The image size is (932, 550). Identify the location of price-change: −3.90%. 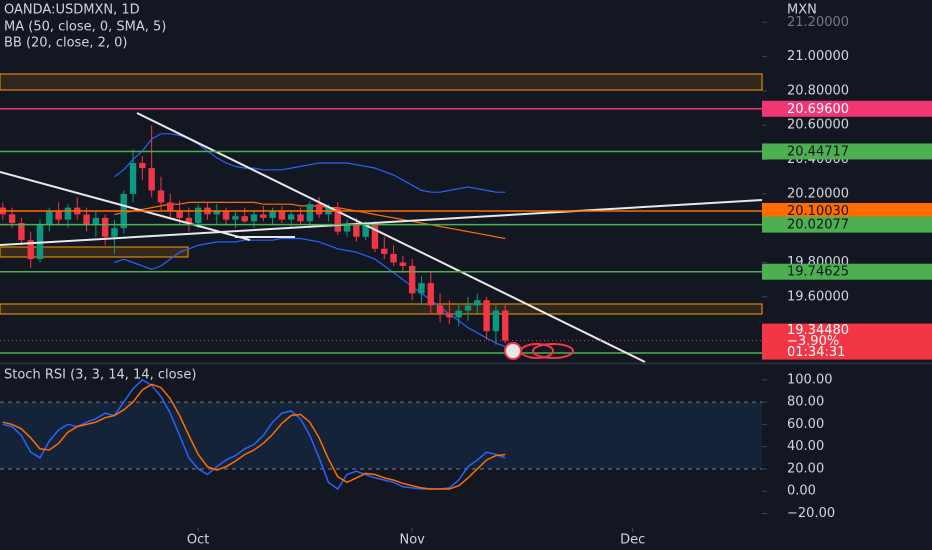
(813, 341).